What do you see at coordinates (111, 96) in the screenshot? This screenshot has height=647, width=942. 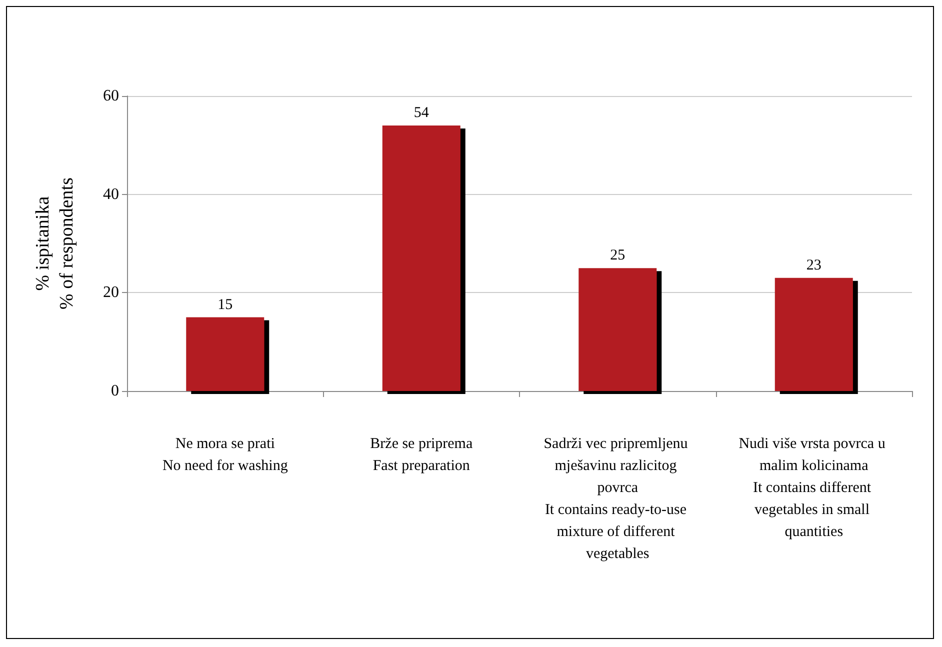 I see `y-tick-label: 60` at bounding box center [111, 96].